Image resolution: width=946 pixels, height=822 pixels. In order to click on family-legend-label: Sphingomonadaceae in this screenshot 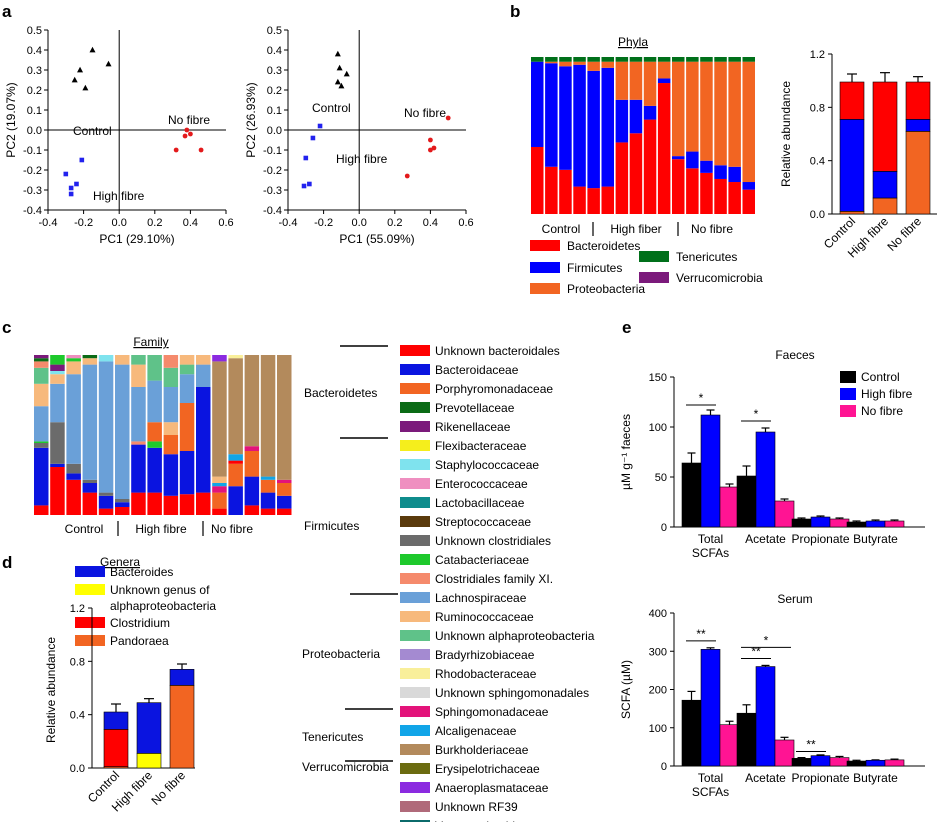, I will do `click(492, 712)`.